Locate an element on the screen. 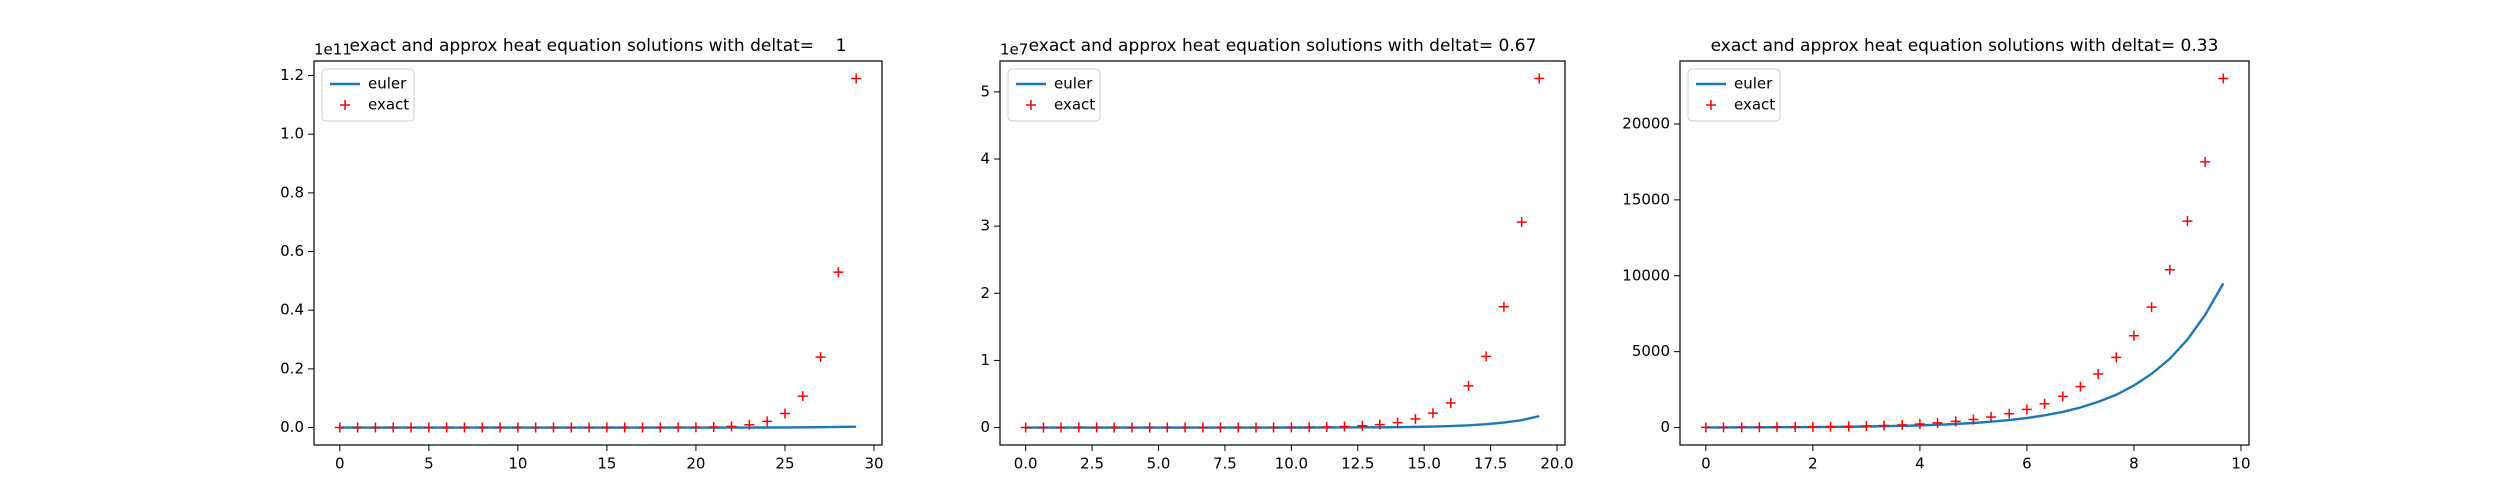 The width and height of the screenshot is (2500, 500). x-tick-label: 17.5 is located at coordinates (1490, 464).